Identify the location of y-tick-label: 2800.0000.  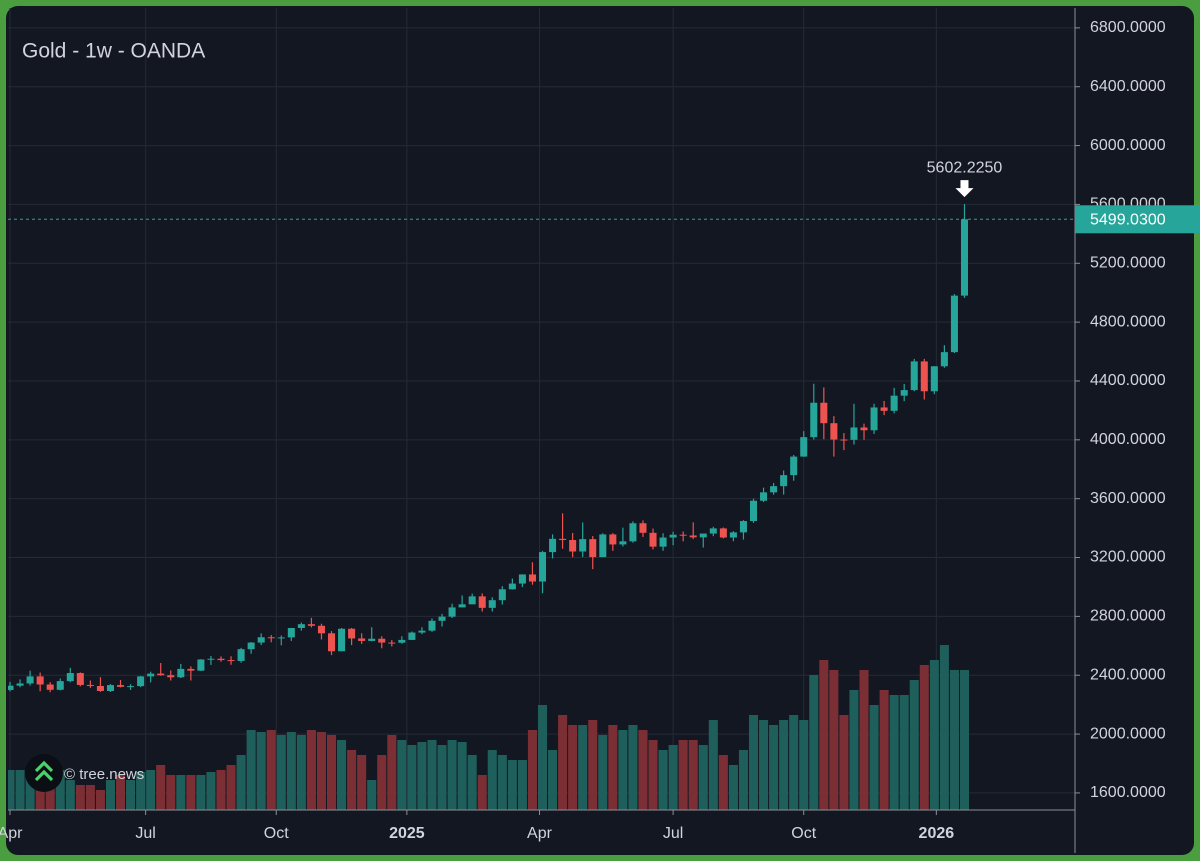
(1128, 616).